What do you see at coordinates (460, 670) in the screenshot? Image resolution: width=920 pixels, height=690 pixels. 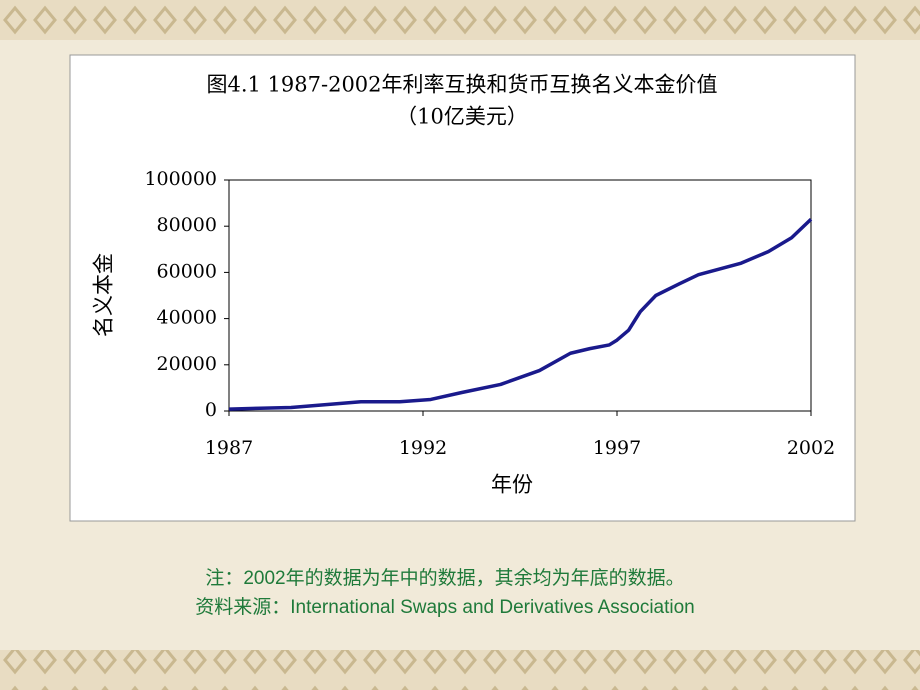 I see `border-bottom` at bounding box center [460, 670].